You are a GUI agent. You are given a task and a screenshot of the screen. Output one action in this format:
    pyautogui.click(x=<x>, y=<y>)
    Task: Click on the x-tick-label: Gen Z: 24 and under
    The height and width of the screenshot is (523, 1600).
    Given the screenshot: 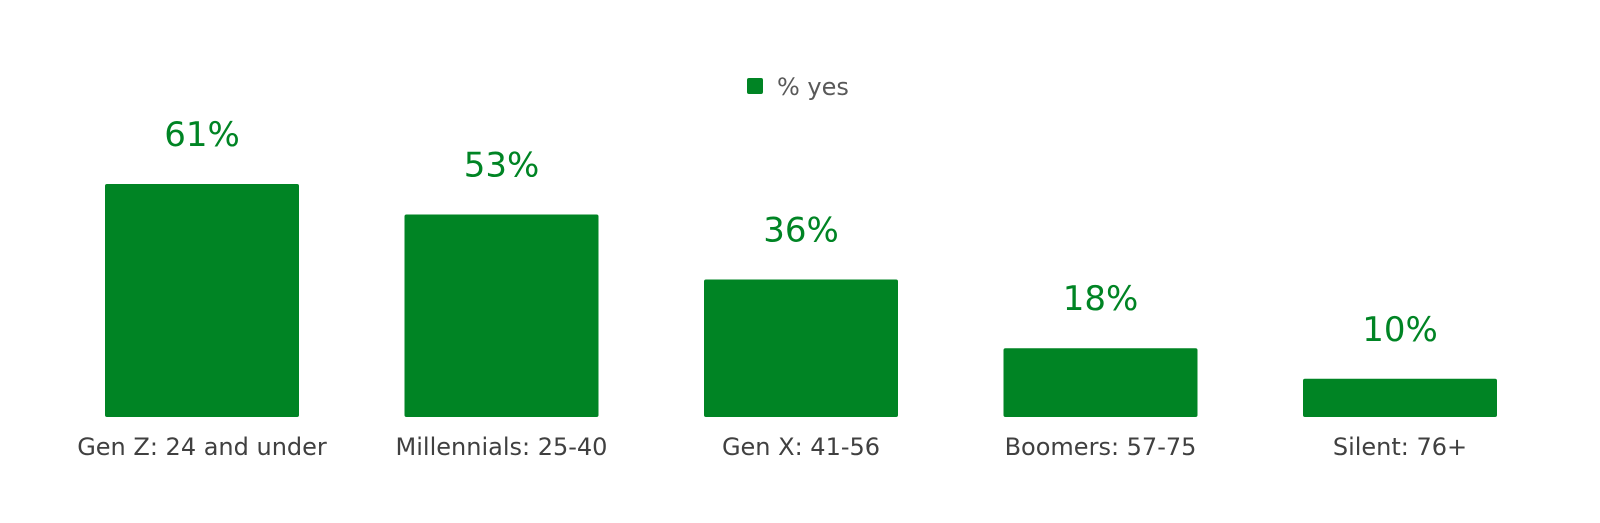 What is the action you would take?
    pyautogui.click(x=202, y=447)
    